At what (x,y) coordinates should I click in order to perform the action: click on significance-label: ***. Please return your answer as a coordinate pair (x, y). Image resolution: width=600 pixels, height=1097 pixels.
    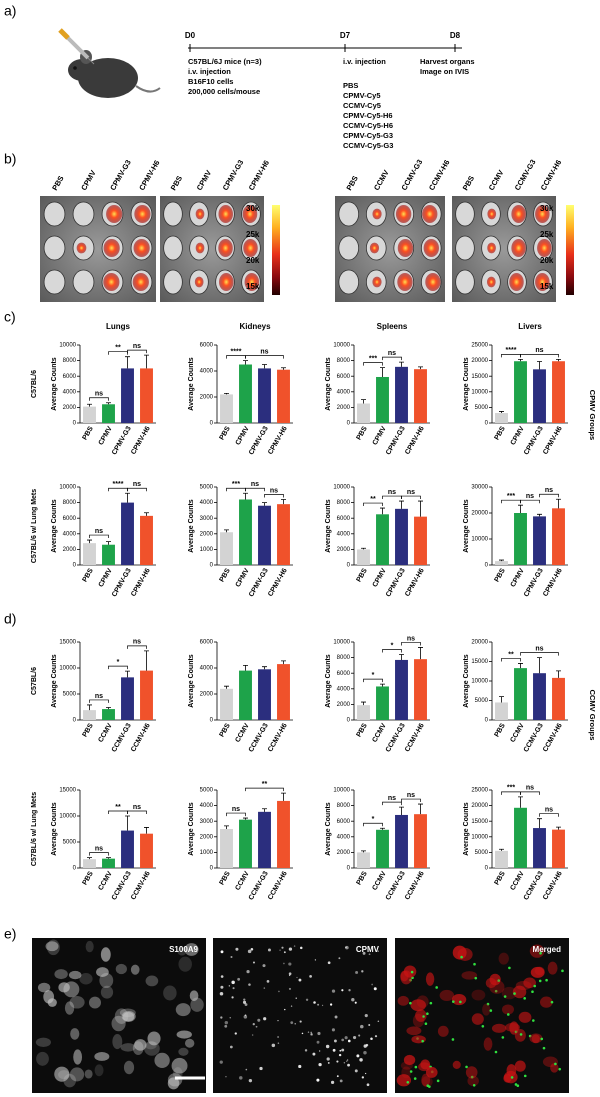
    Looking at the image, I should click on (511, 496).